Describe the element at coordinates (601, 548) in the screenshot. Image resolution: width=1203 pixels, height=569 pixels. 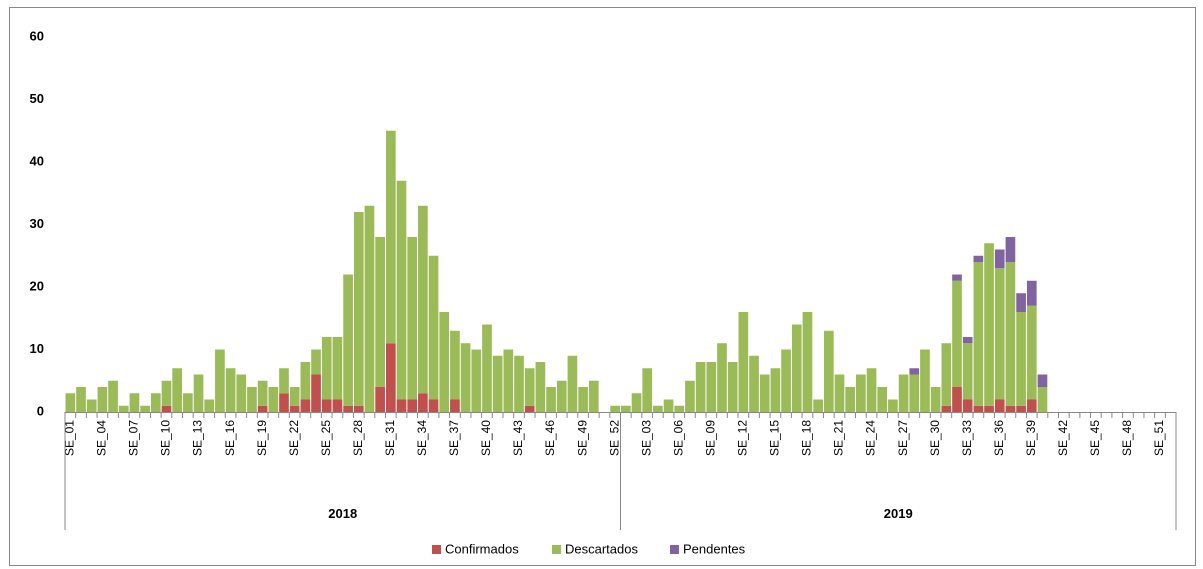
I see `legend-label: Descartados` at that location.